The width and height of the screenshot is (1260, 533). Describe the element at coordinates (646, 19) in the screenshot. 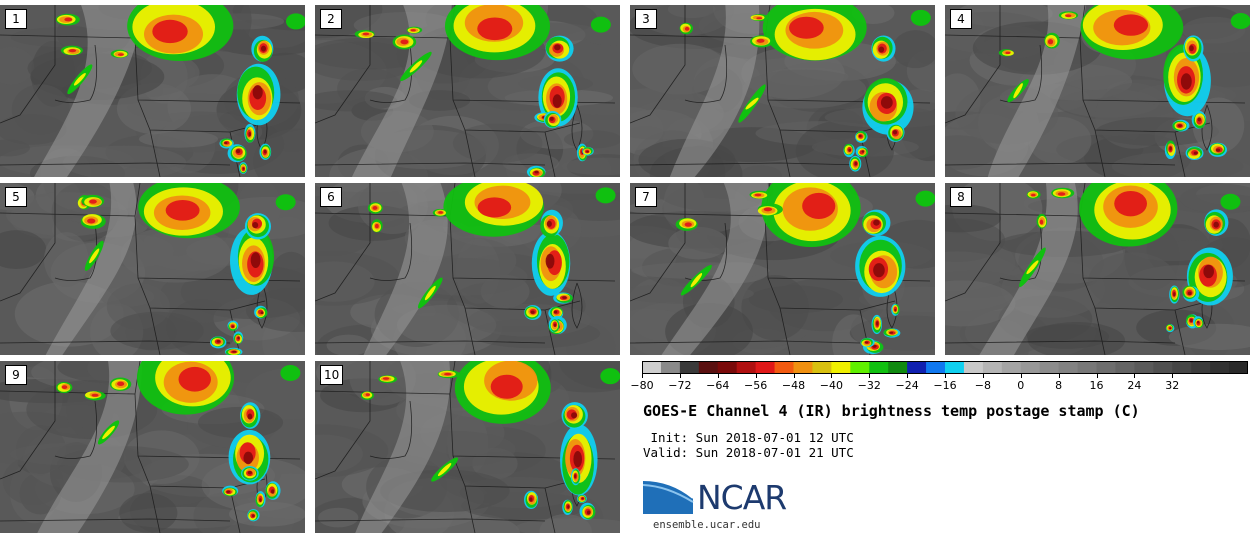

I see `panel-number-3: 3` at that location.